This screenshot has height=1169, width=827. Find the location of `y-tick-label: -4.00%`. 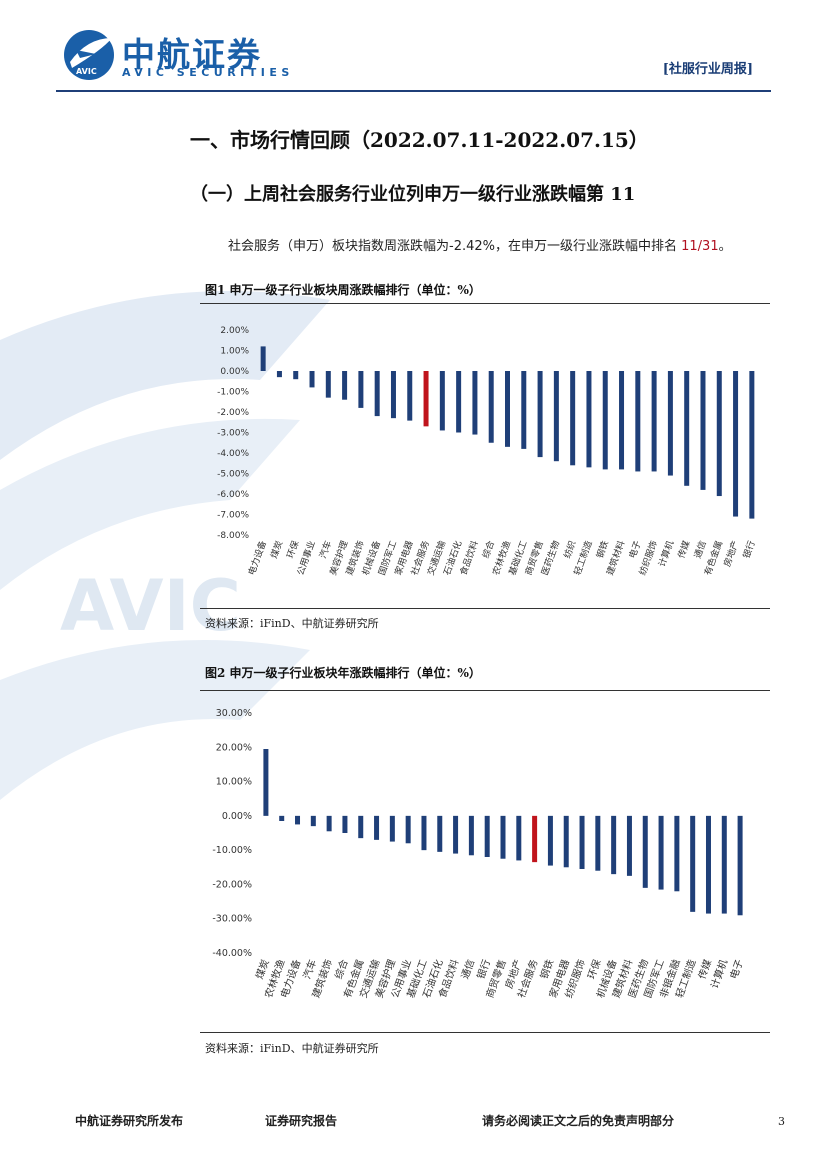

y-tick-label: -4.00% is located at coordinates (233, 454).